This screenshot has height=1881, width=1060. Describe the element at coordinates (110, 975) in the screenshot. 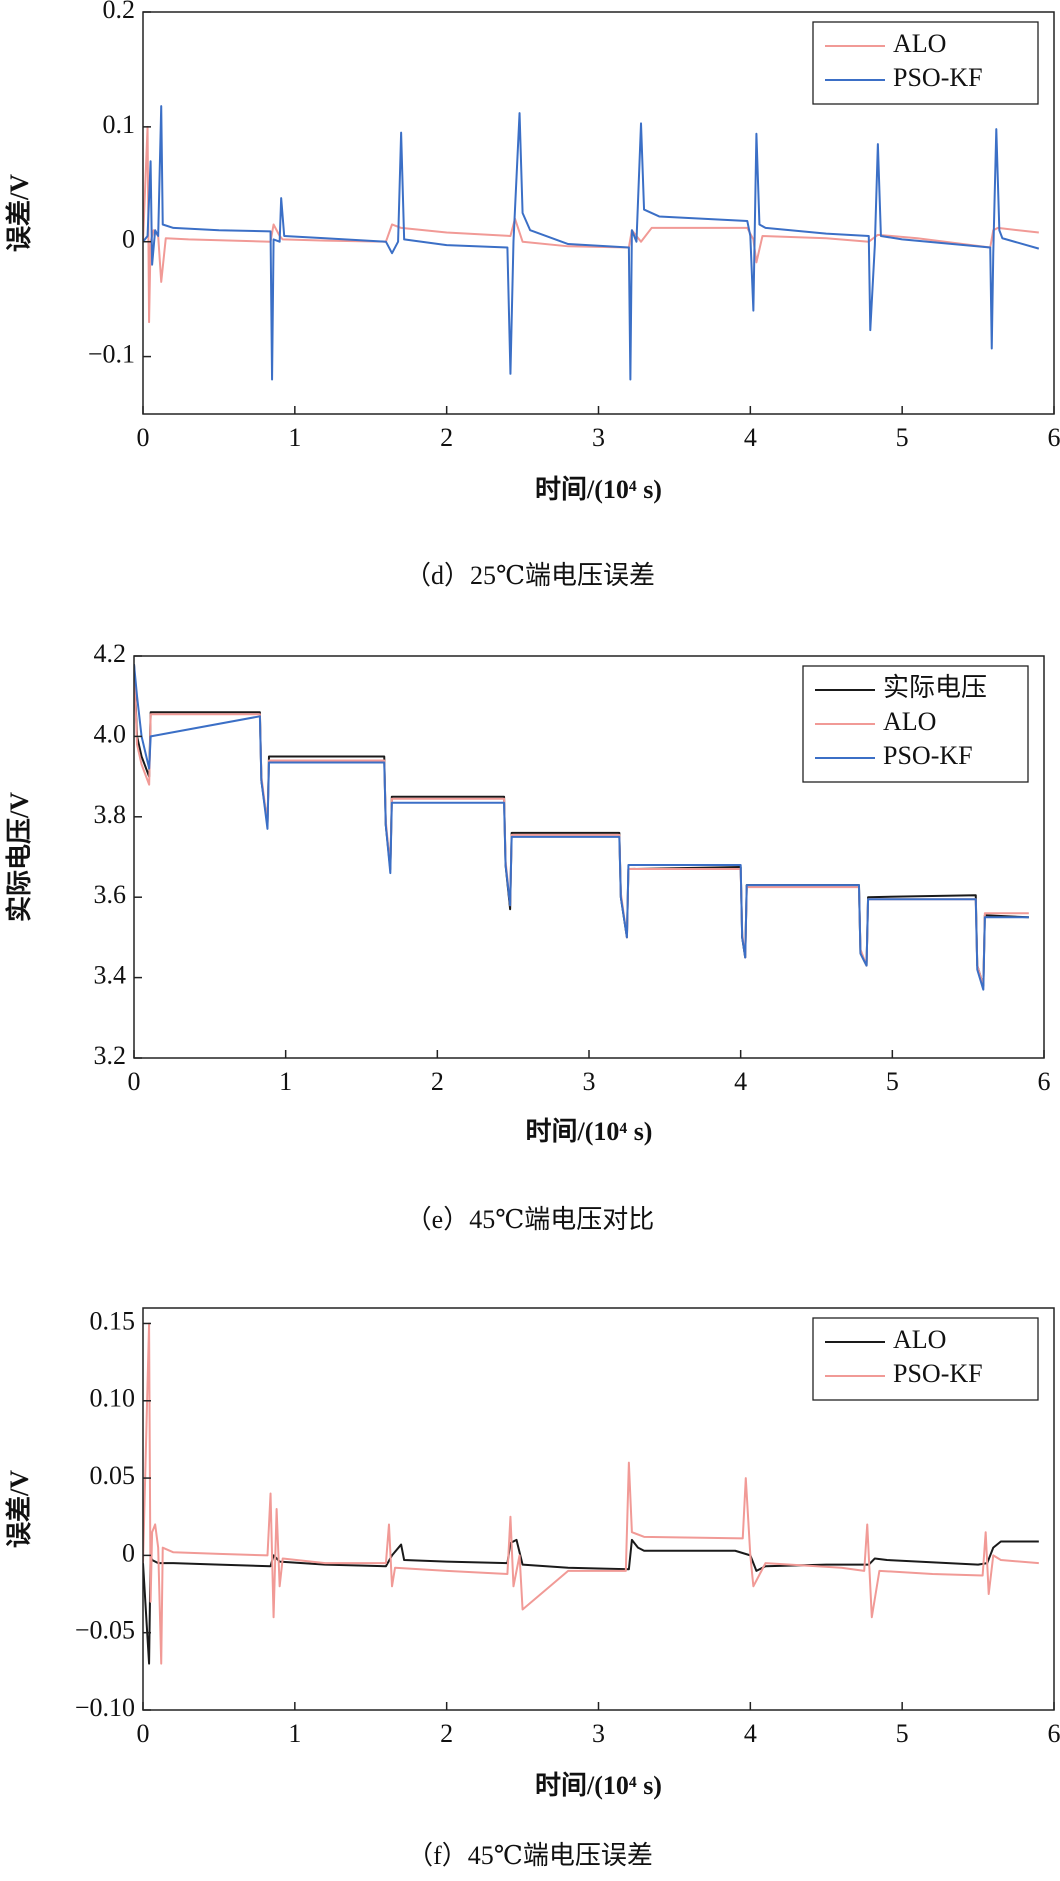

I see `y-tick-label: 3.4` at that location.